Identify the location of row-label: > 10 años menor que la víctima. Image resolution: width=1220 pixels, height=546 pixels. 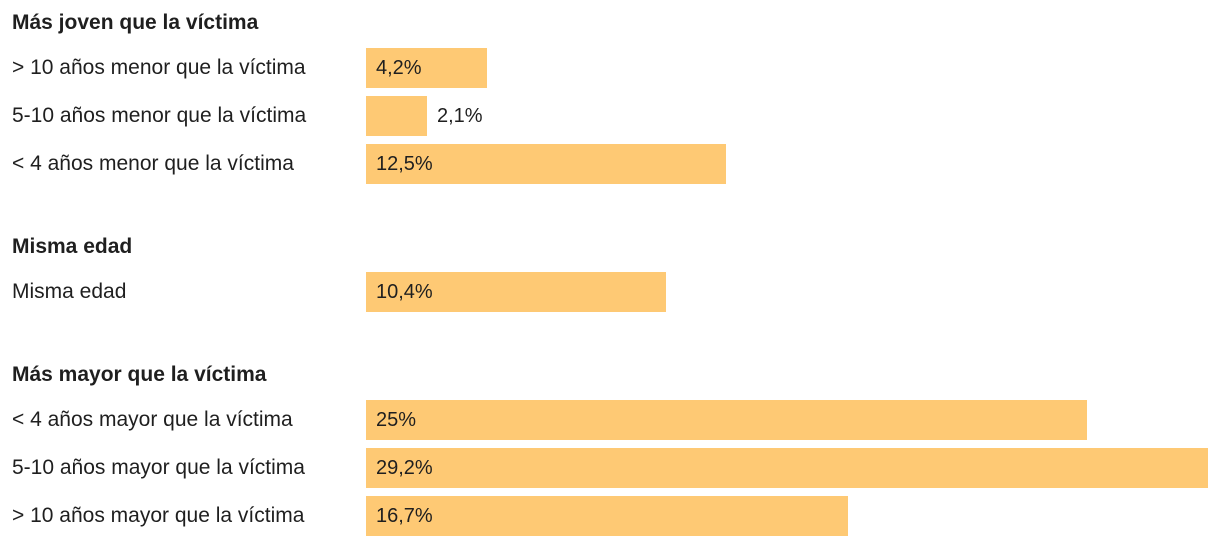
(159, 67).